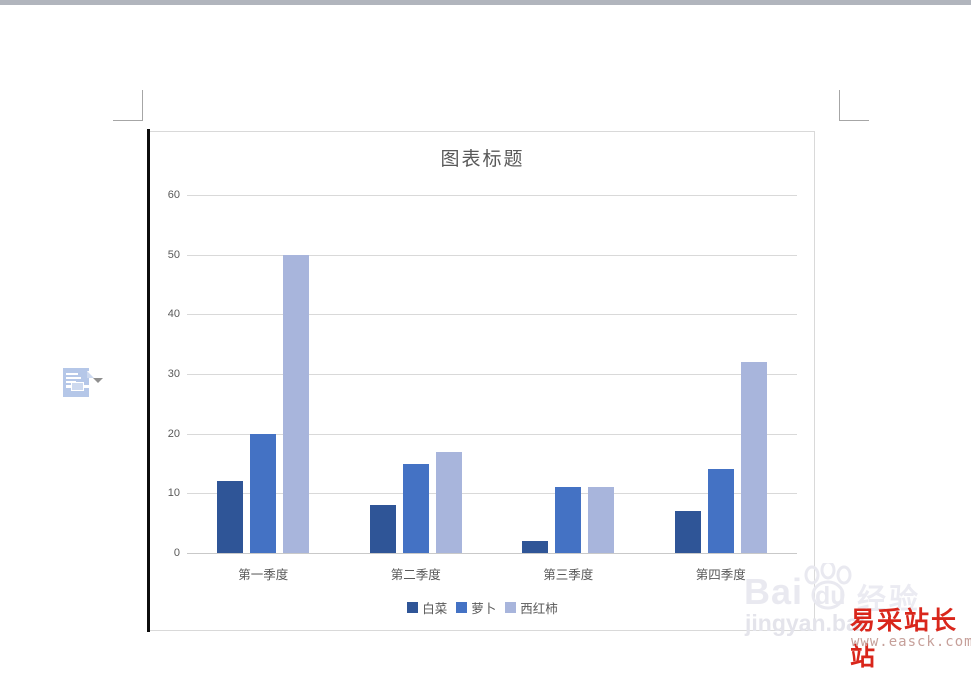  What do you see at coordinates (854, 120) in the screenshot?
I see `crop-mark-top-right-horizontal` at bounding box center [854, 120].